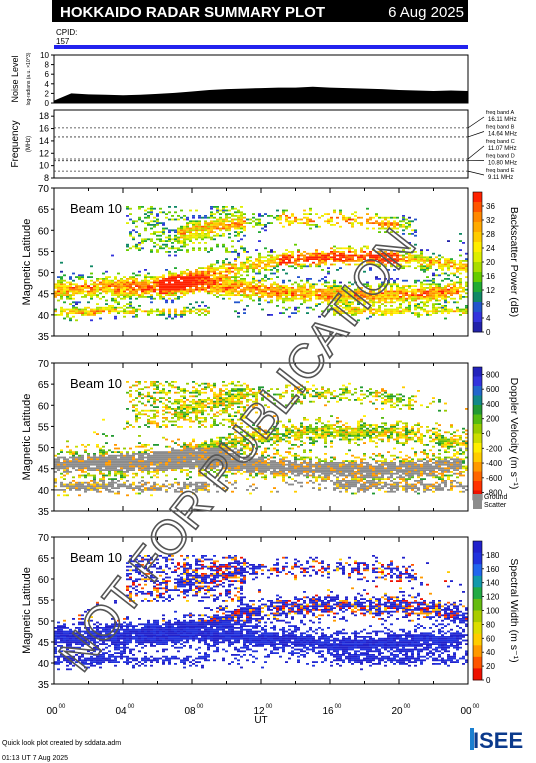 The height and width of the screenshot is (763, 536). Describe the element at coordinates (44, 538) in the screenshot. I see `width-ytick-label: 70` at that location.